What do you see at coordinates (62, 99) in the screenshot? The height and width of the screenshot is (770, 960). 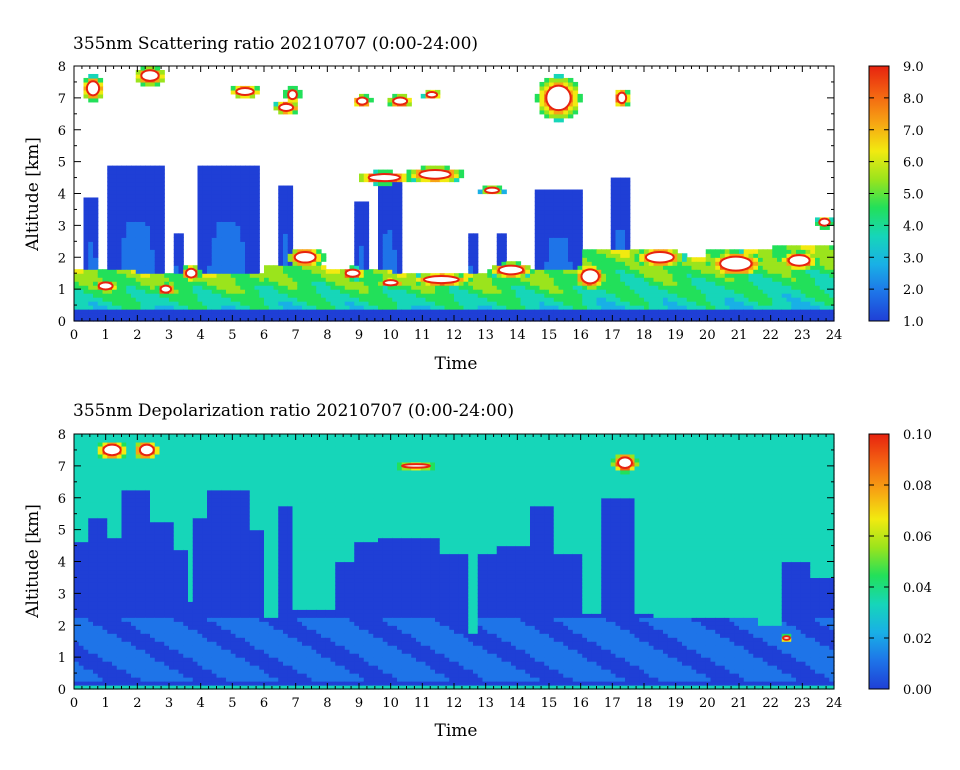 I see `y-tick-label: 7` at bounding box center [62, 99].